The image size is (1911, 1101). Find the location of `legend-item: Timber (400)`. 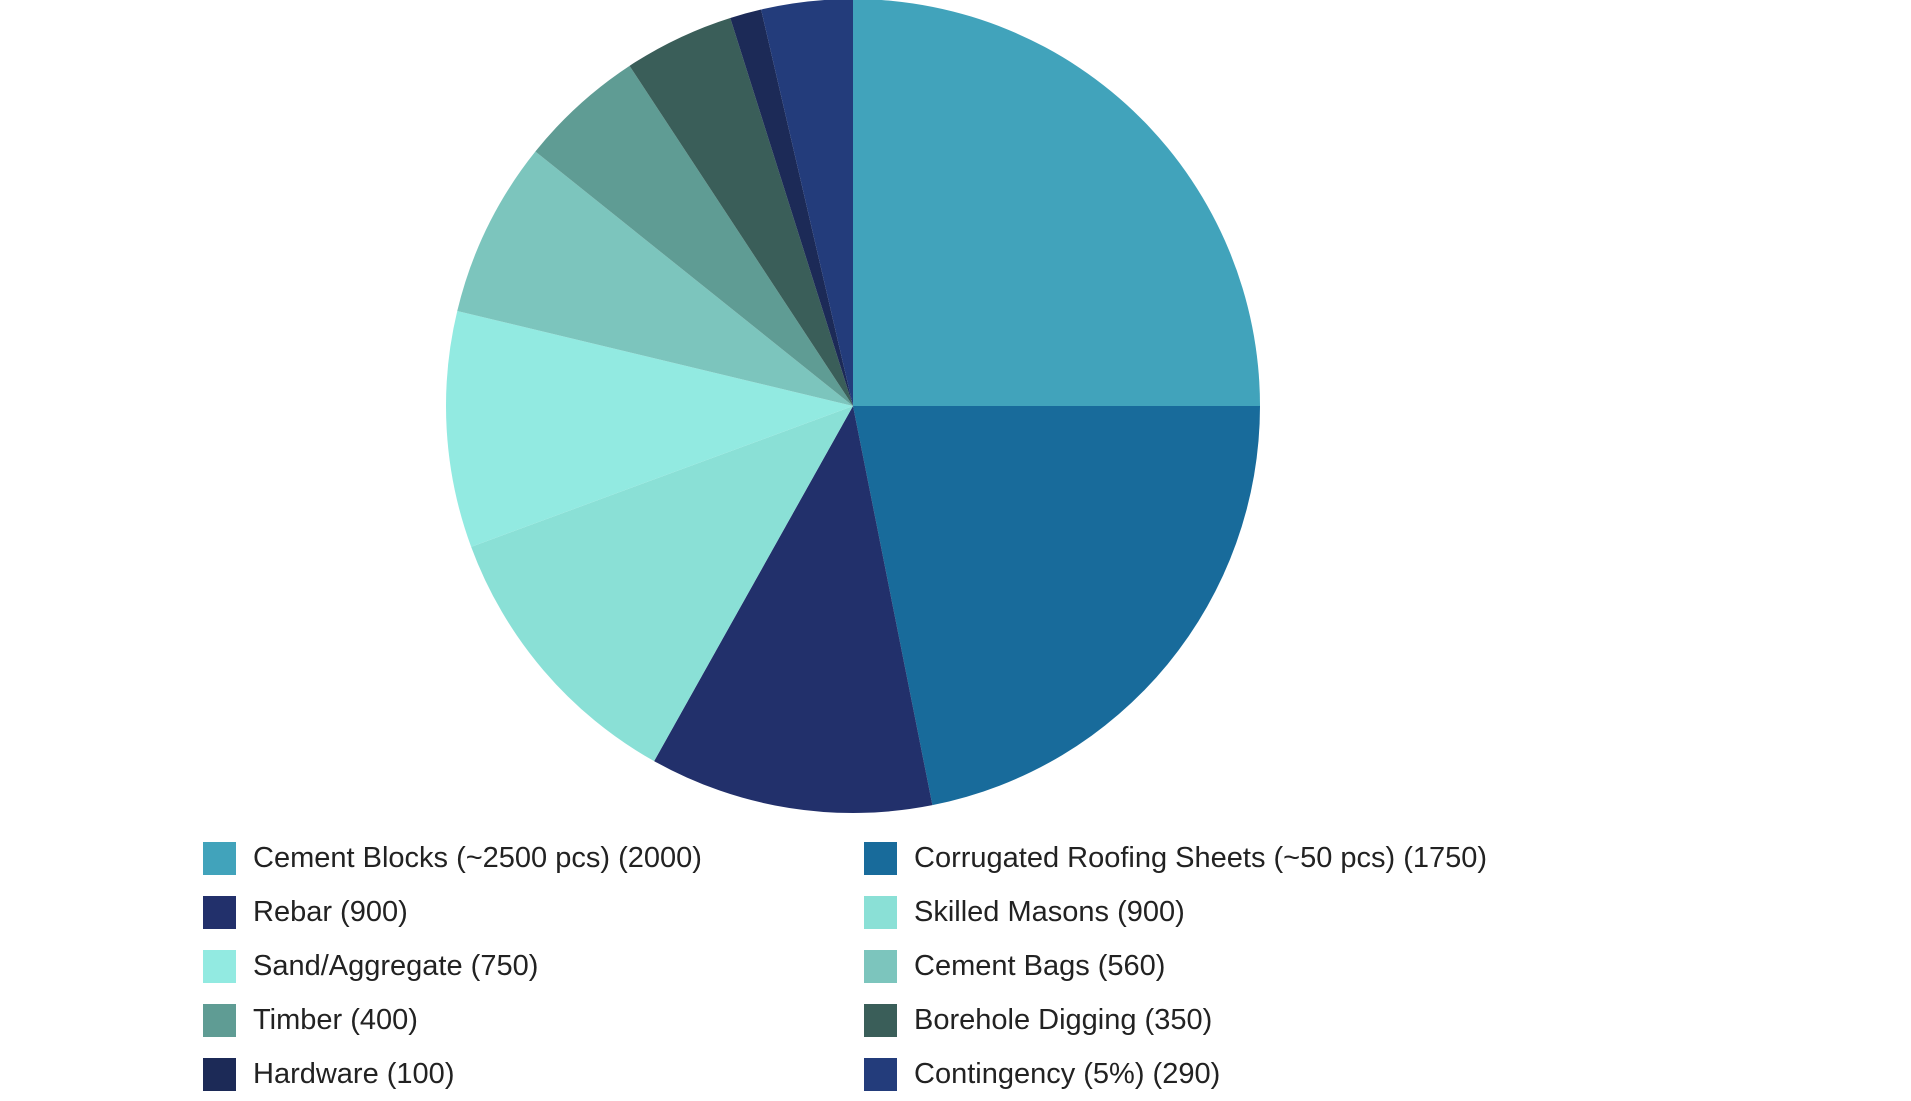

legend-item: Timber (400) is located at coordinates (533, 1020).